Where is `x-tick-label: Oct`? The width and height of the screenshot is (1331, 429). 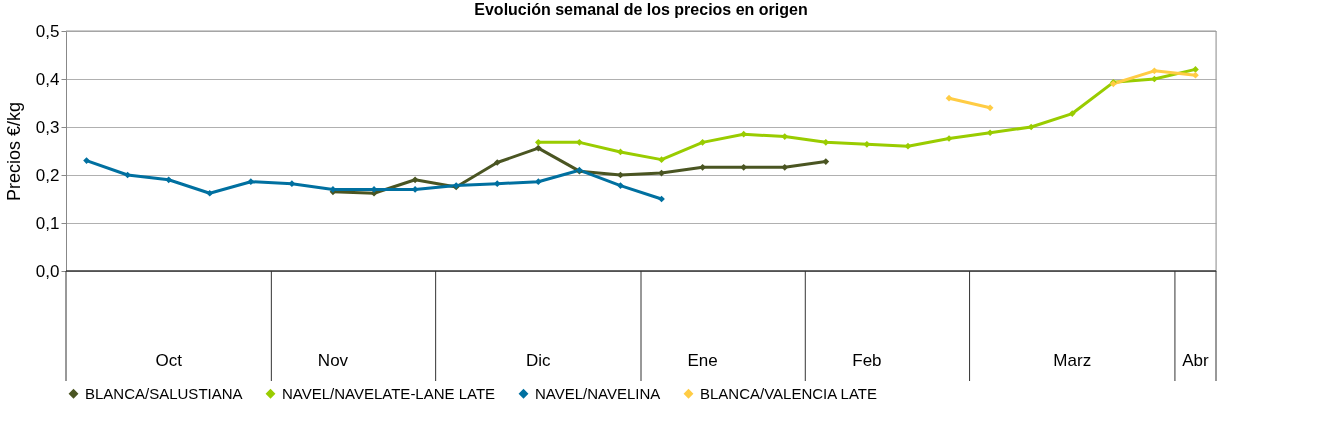 x-tick-label: Oct is located at coordinates (169, 360).